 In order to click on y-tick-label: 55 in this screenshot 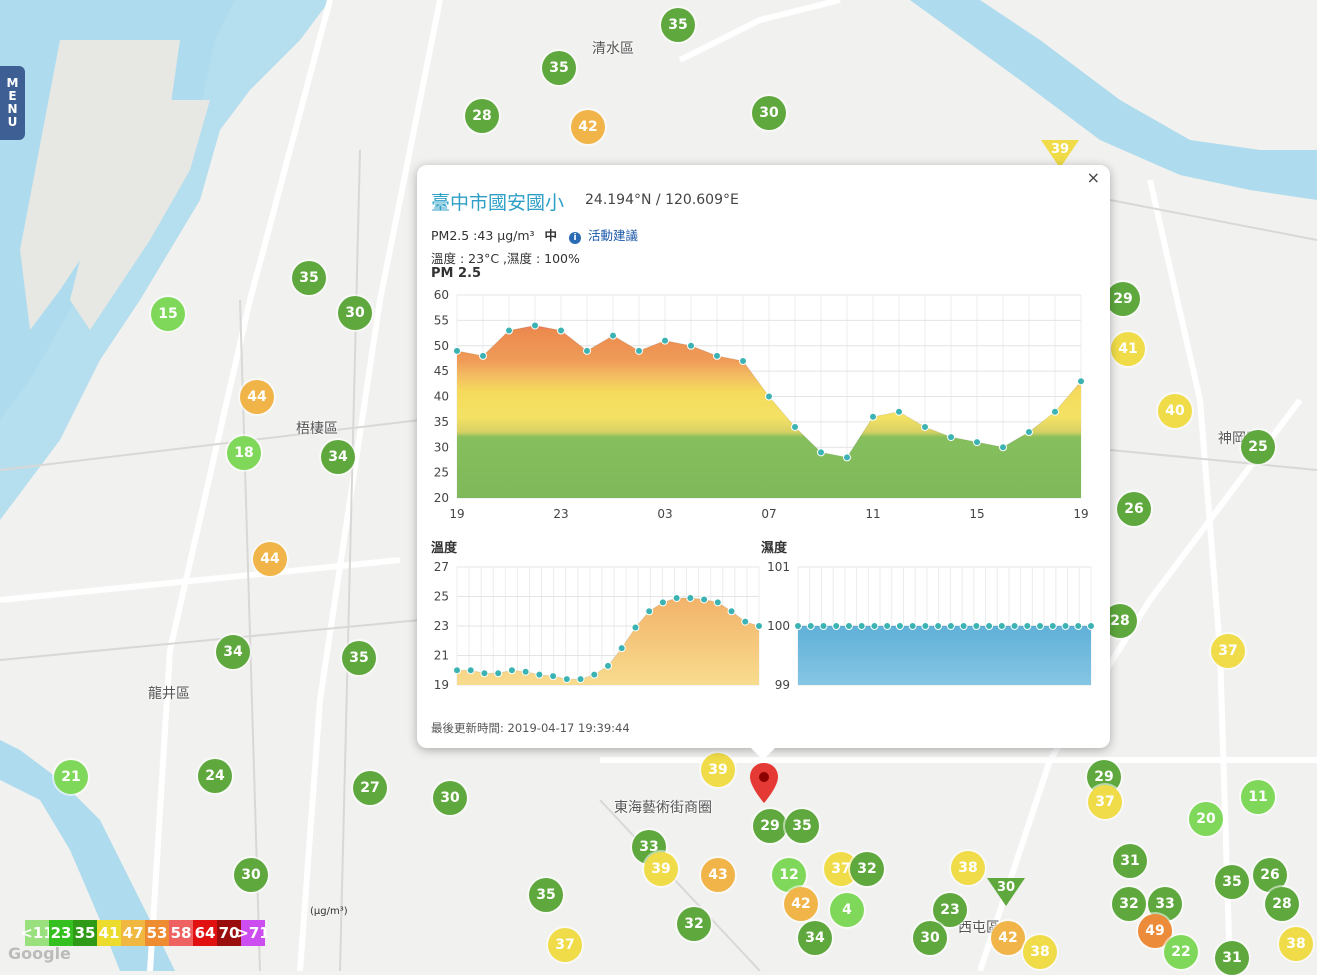, I will do `click(441, 320)`.